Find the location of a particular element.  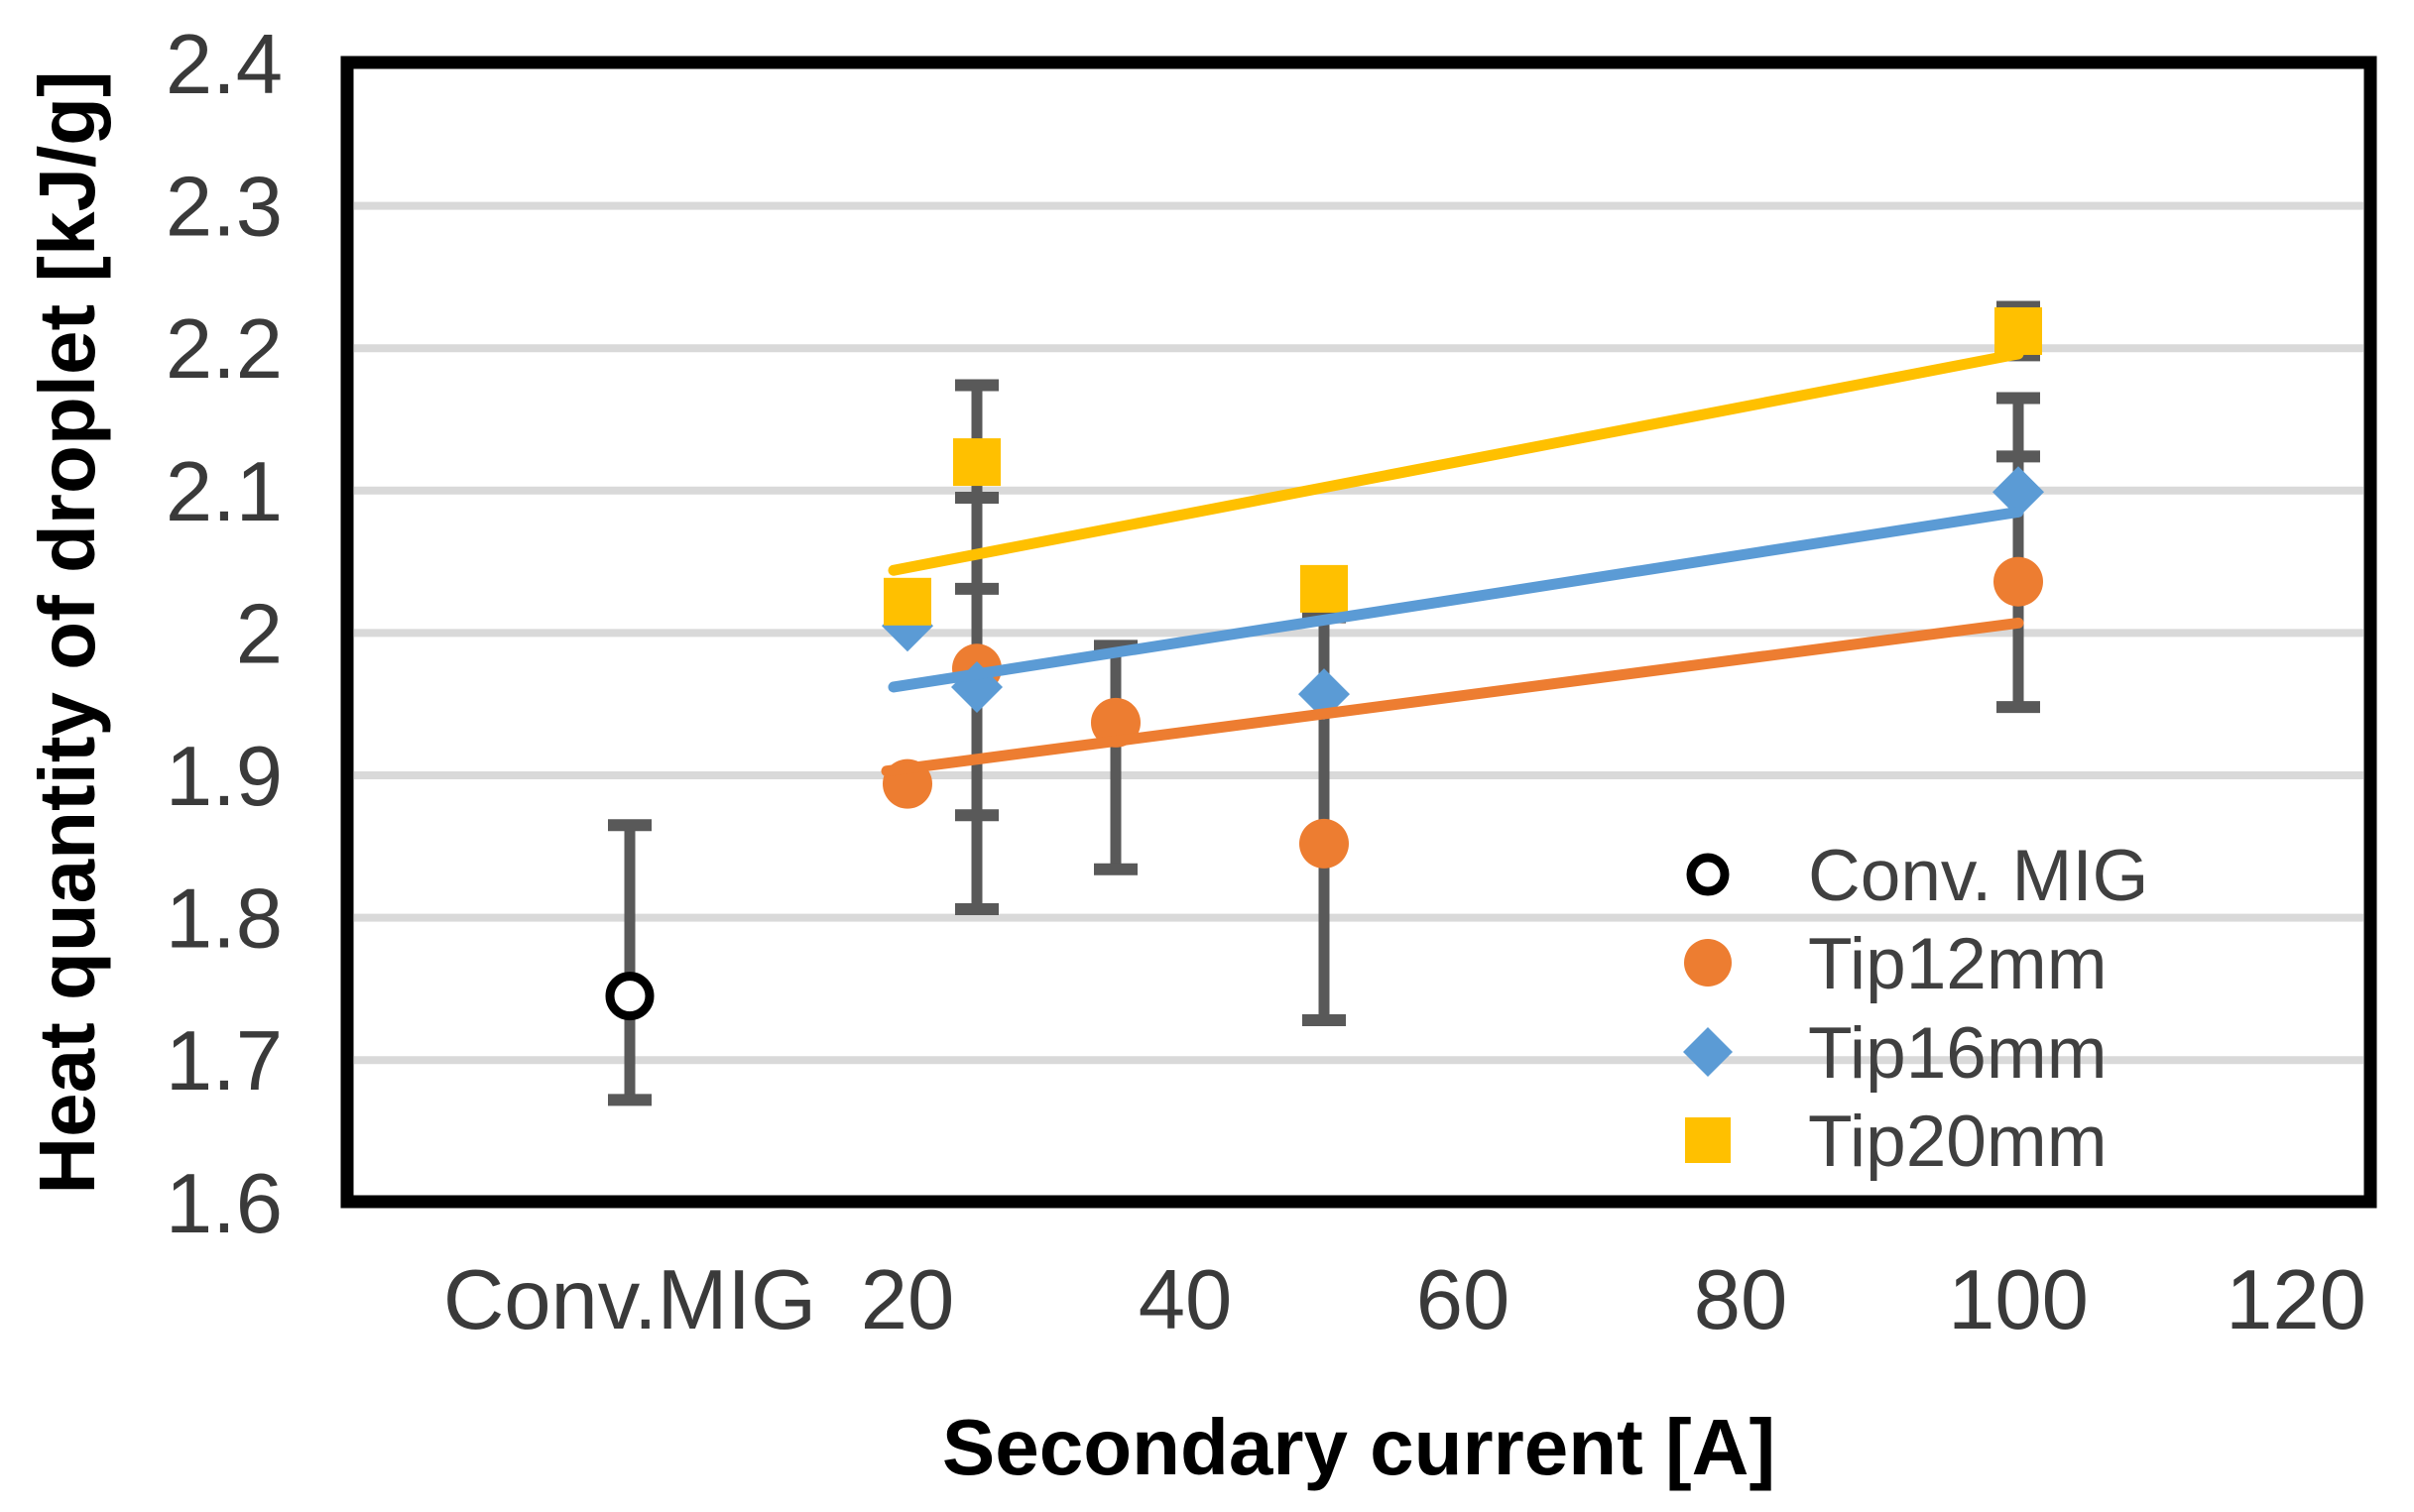

x-tick-label: 40 is located at coordinates (1186, 1300).